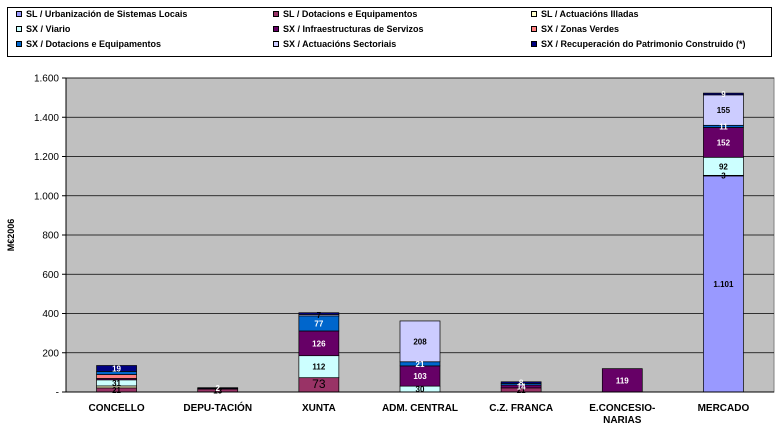  I want to click on data-label: 208, so click(420, 341).